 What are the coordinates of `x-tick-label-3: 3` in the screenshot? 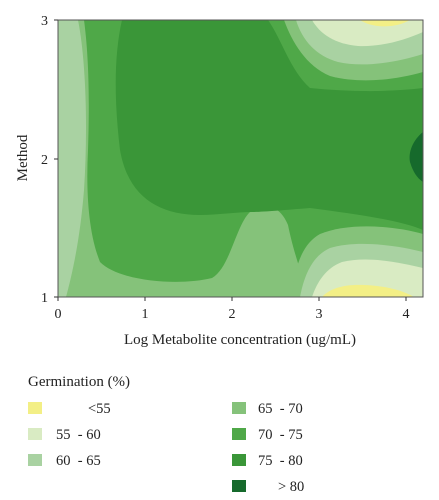 It's located at (319, 314).